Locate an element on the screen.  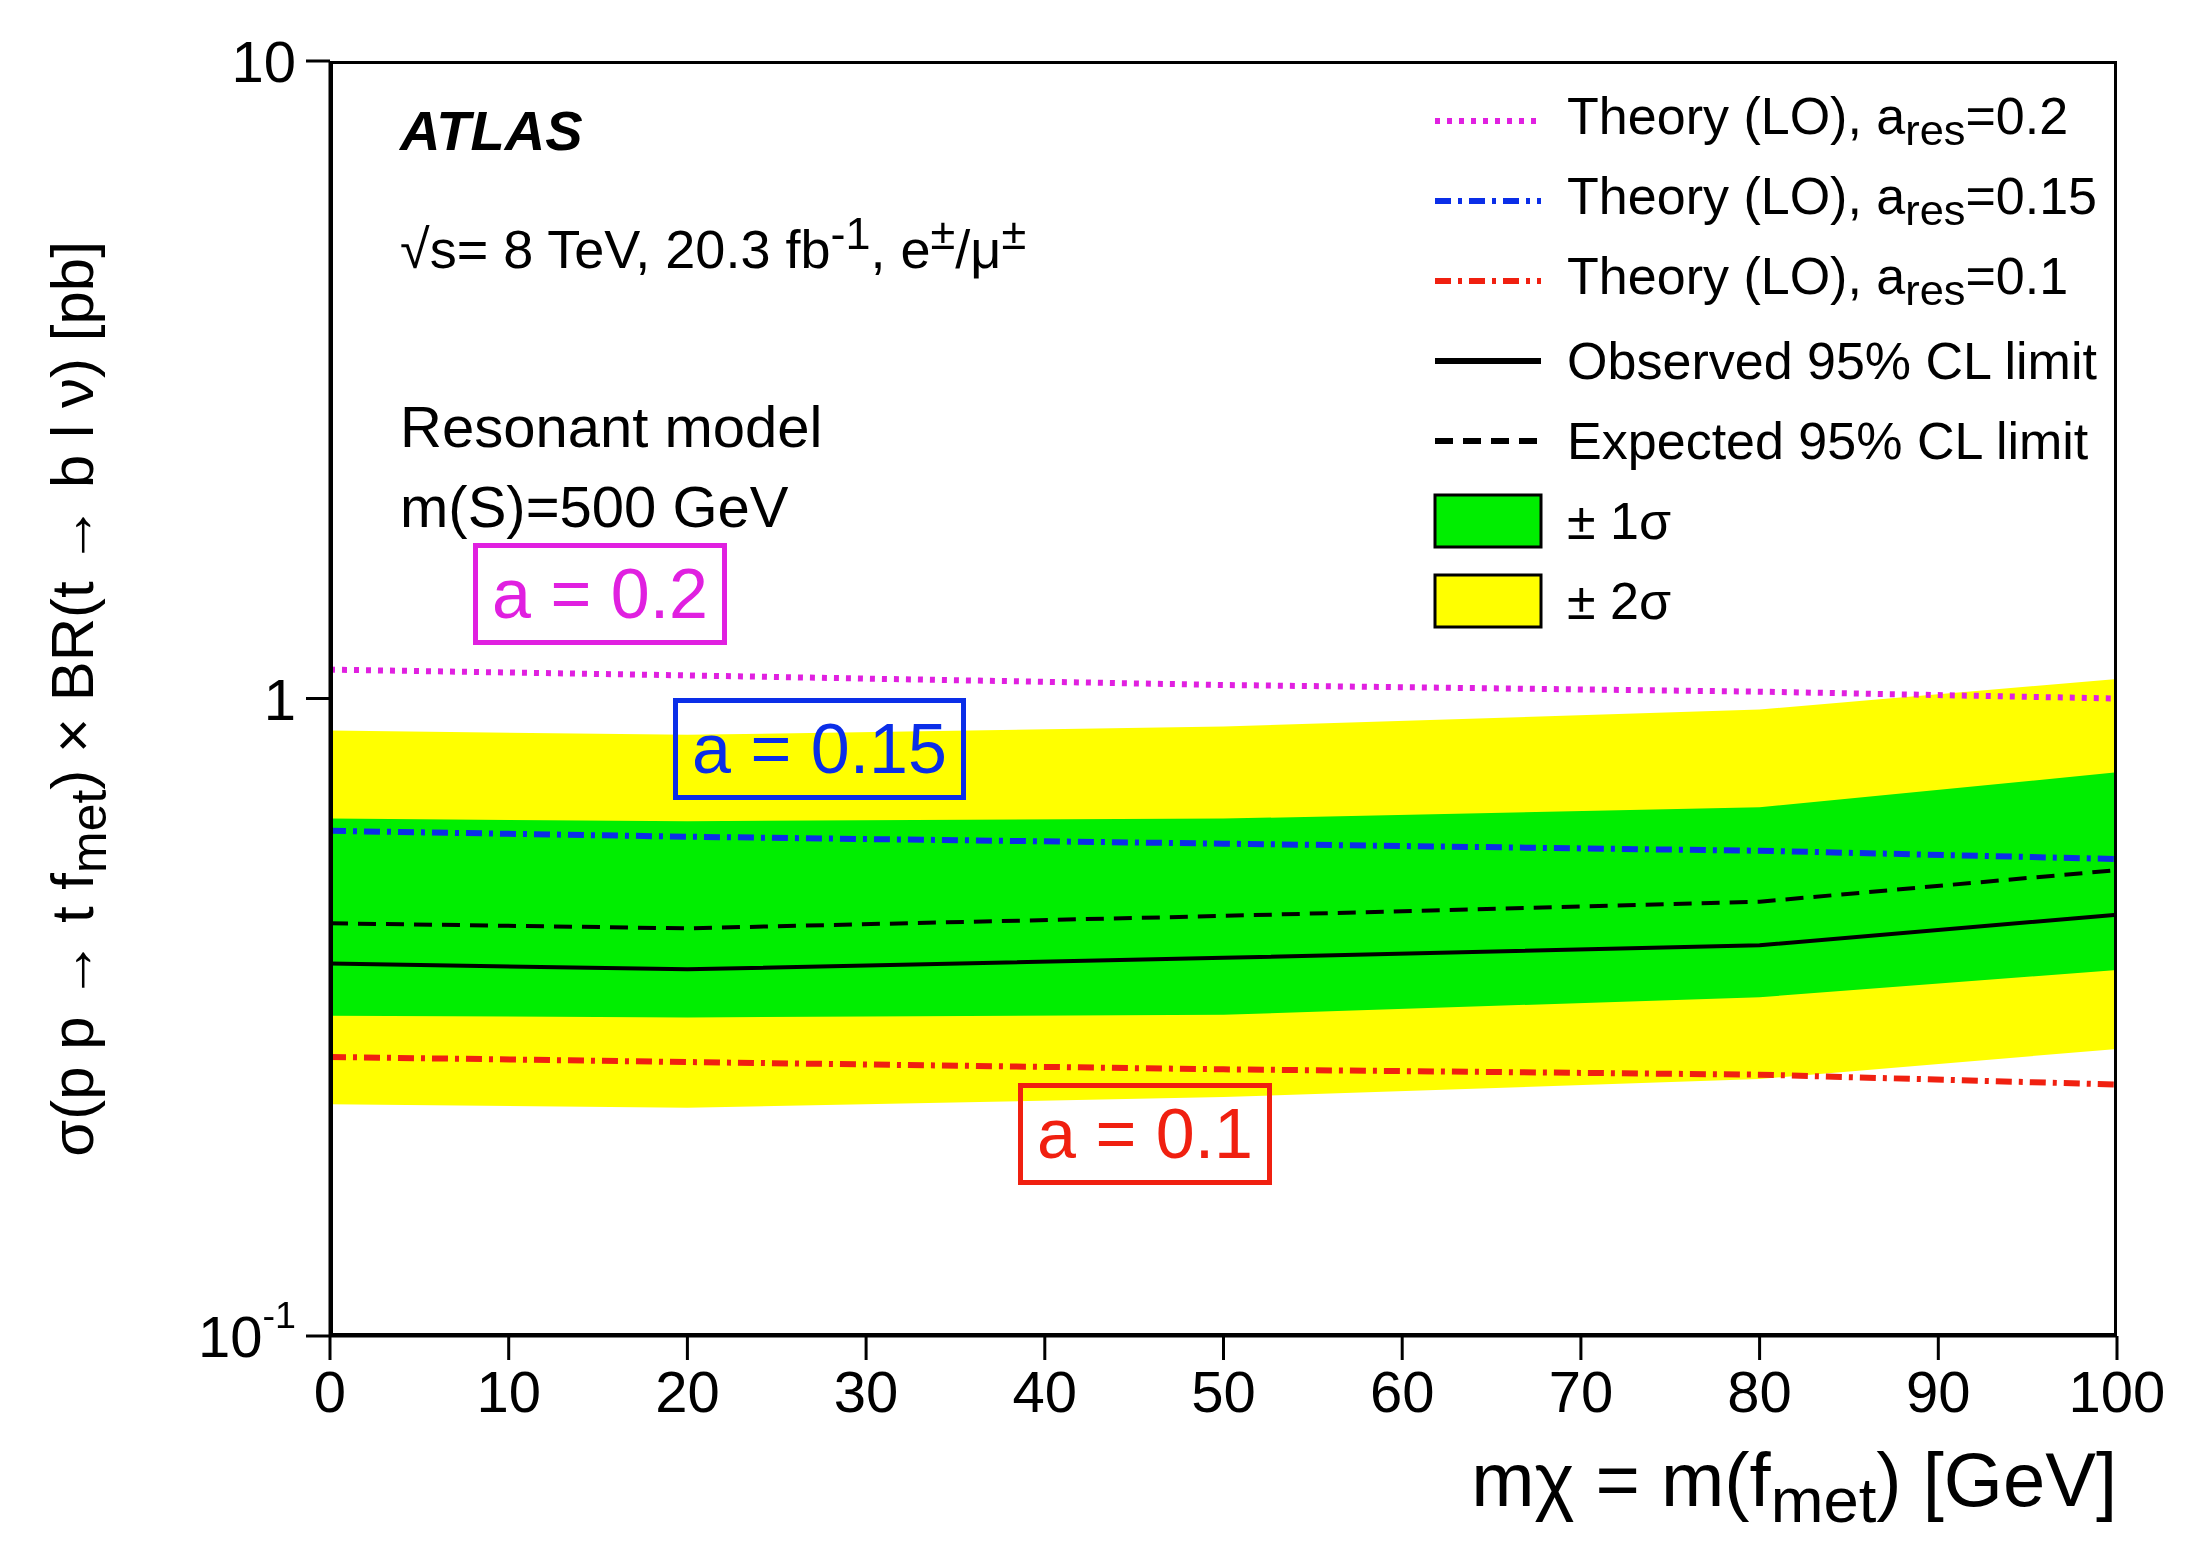
annotation: a = 0.15 is located at coordinates (819, 749).